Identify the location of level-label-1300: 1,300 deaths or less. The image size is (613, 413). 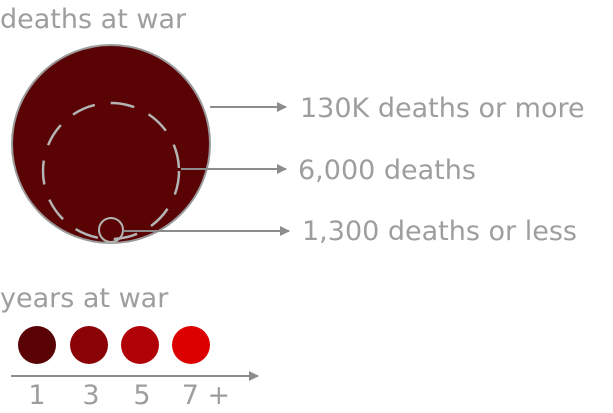
(439, 231).